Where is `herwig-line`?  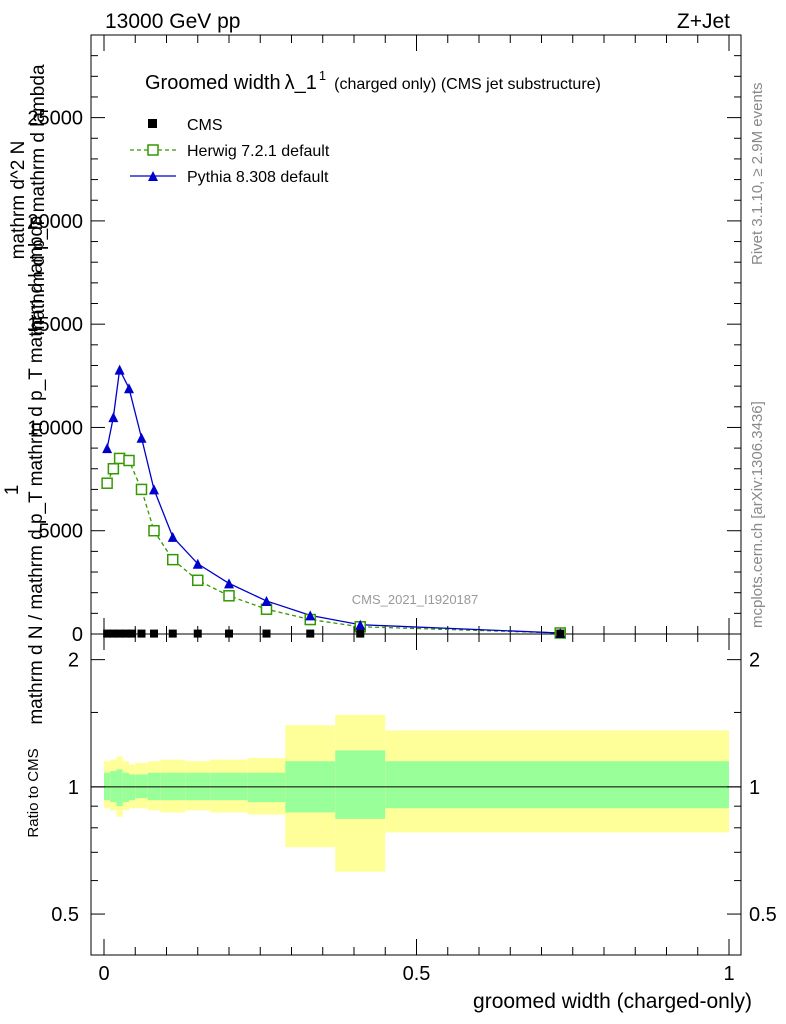 herwig-line is located at coordinates (333, 545).